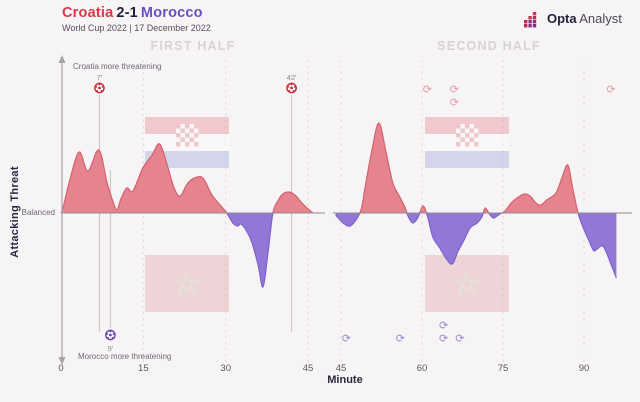 The image size is (640, 402). What do you see at coordinates (60, 368) in the screenshot?
I see `x-tick-label: 0` at bounding box center [60, 368].